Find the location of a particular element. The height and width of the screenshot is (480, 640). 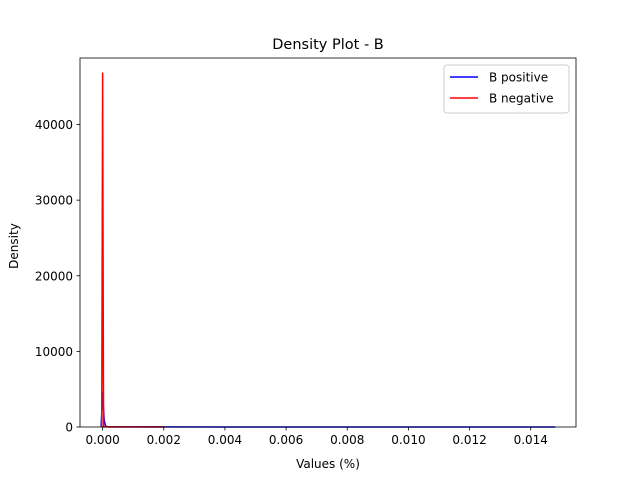

x-tick-label: 0.004 is located at coordinates (225, 440).